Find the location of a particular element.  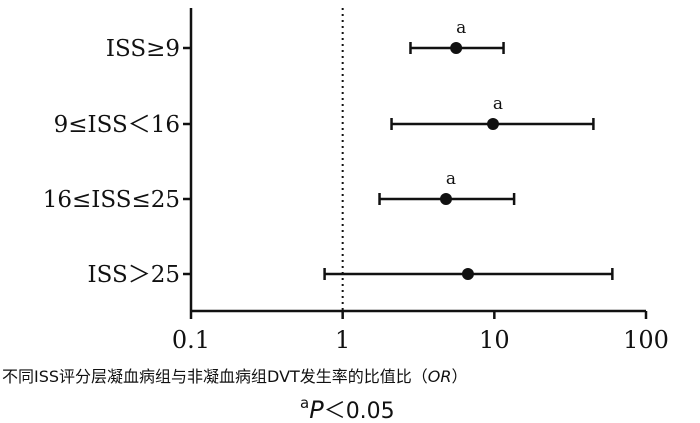

x-axis-title: 不同ISS评分层凝血病组与非凝血病组DVT发生率的比值比（OR） is located at coordinates (235, 376).